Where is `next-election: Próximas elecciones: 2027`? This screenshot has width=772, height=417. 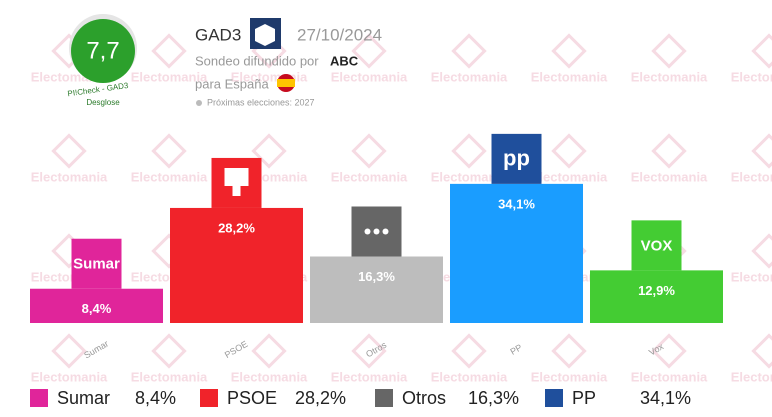 next-election: Próximas elecciones: 2027 is located at coordinates (261, 102).